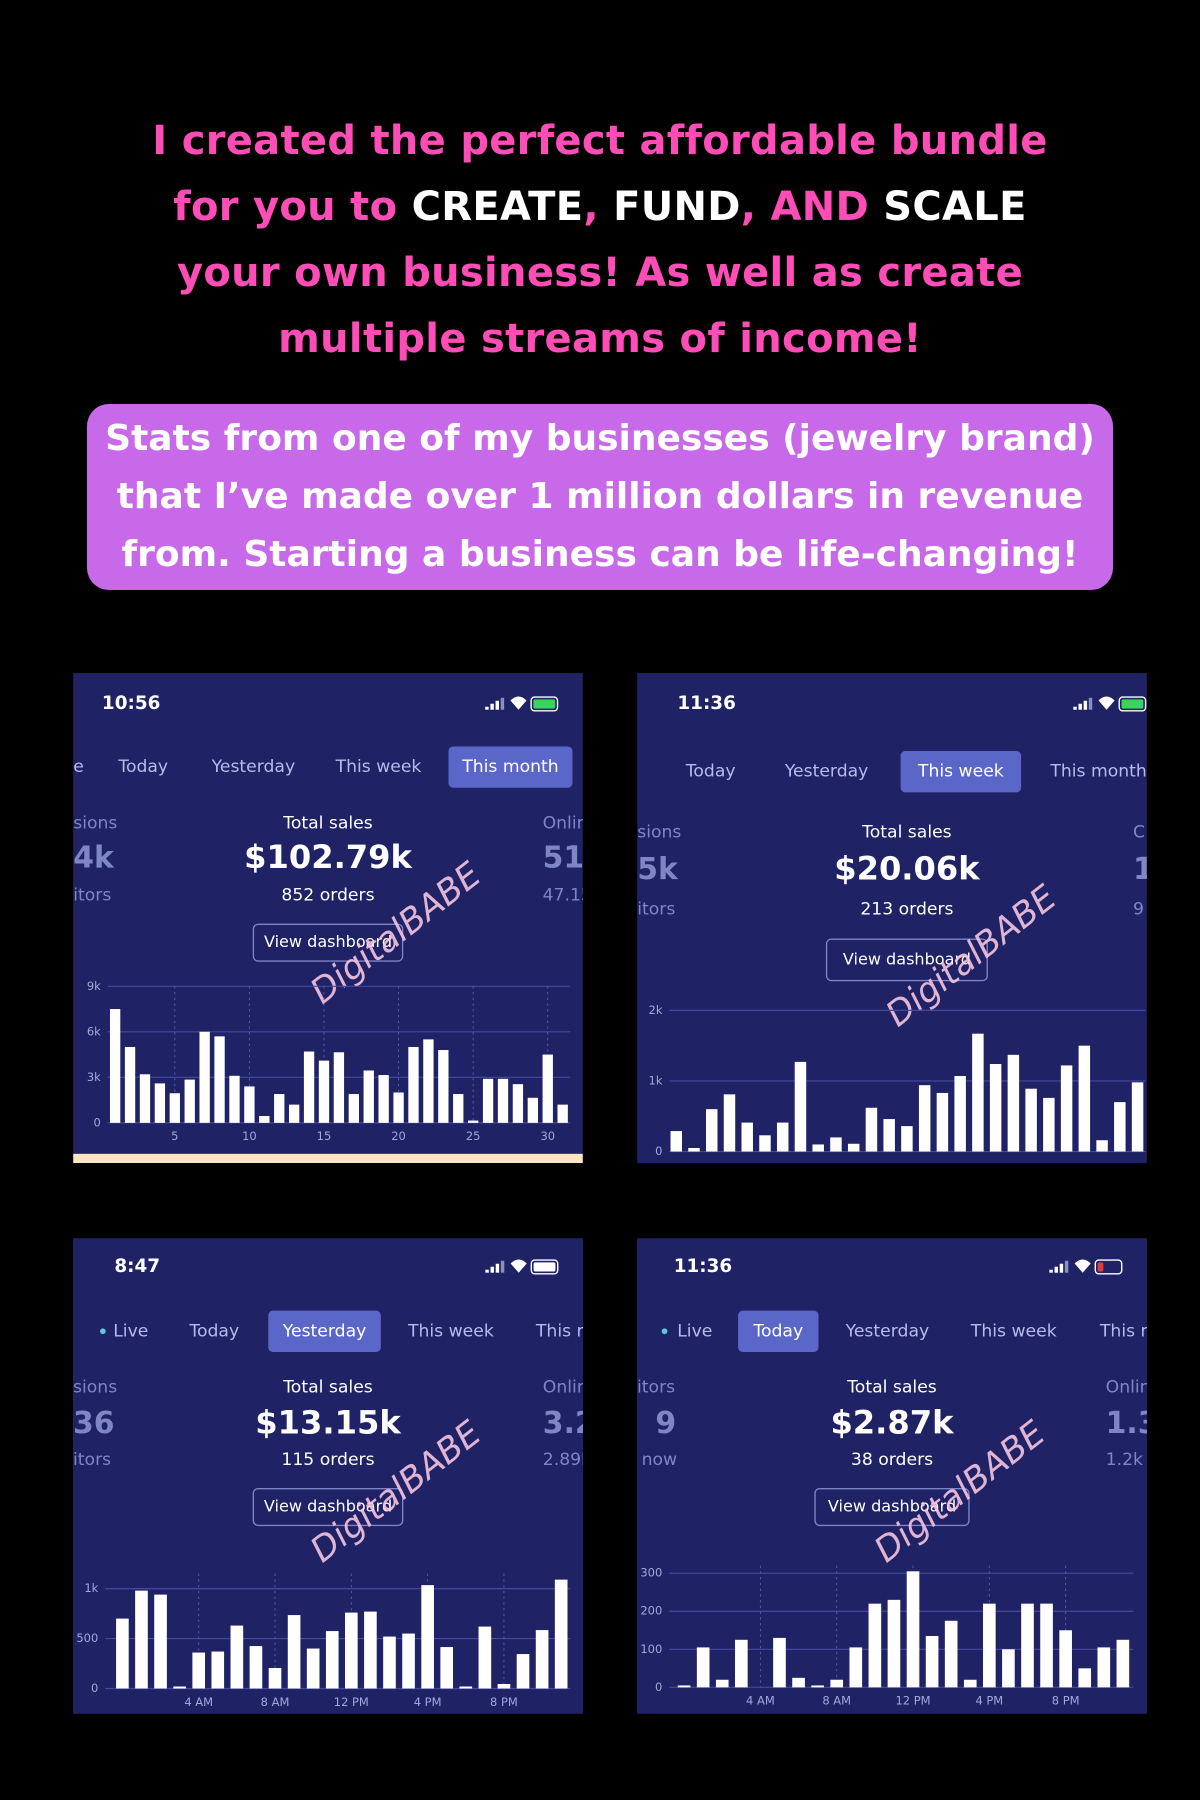 The height and width of the screenshot is (1800, 1200). I want to click on view-dashboard-button, so click(892, 1507).